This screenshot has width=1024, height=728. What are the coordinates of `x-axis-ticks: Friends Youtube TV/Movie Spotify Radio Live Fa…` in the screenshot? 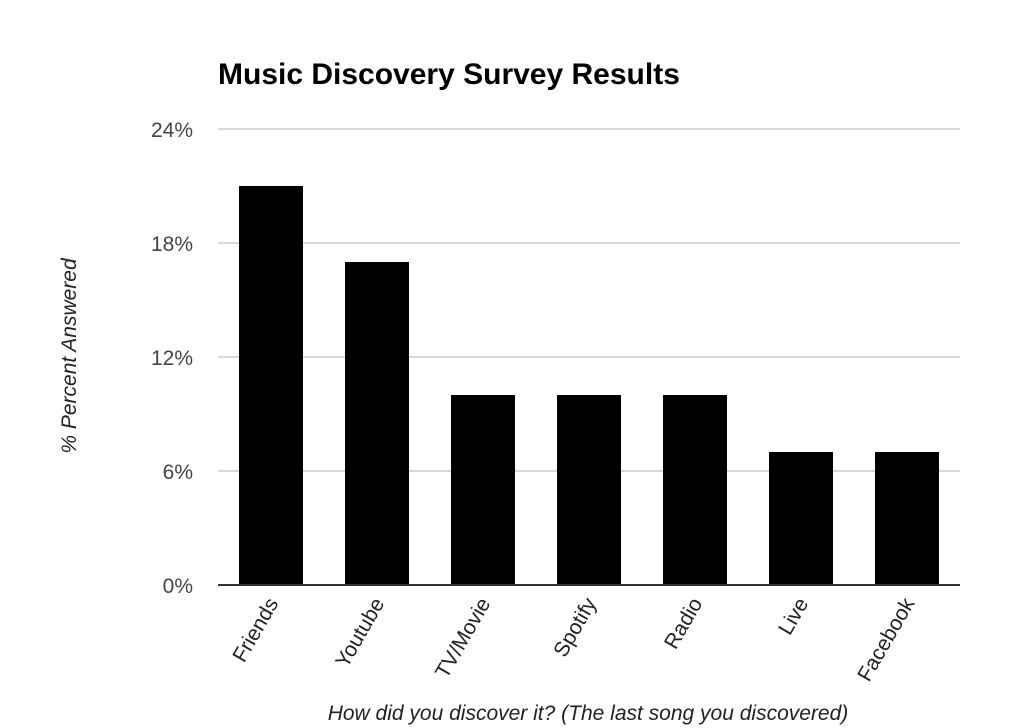 It's located at (573, 640).